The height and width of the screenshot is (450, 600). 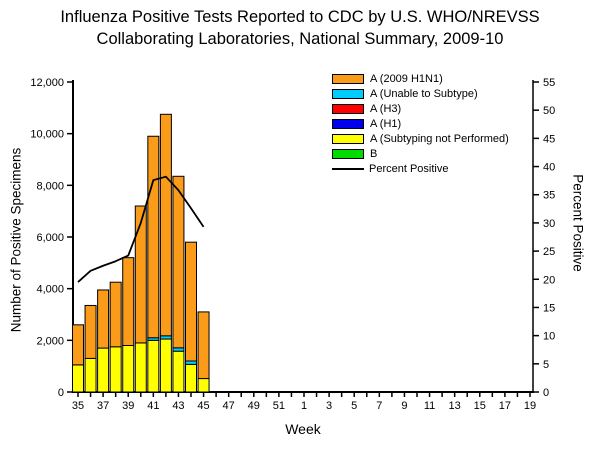 I want to click on left-axis-tick-label: 2,000, so click(x=50, y=341).